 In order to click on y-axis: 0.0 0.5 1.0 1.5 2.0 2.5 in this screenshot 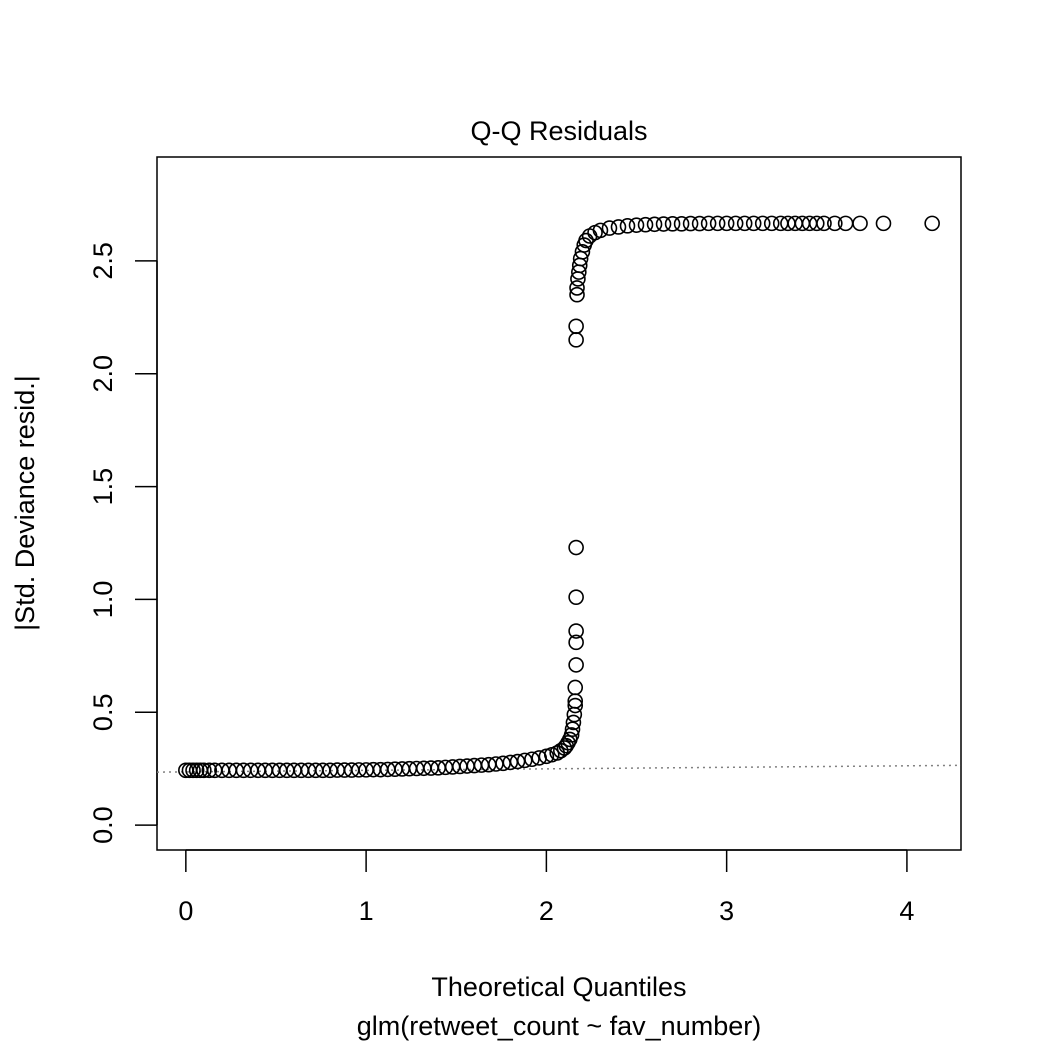, I will do `click(123, 543)`.